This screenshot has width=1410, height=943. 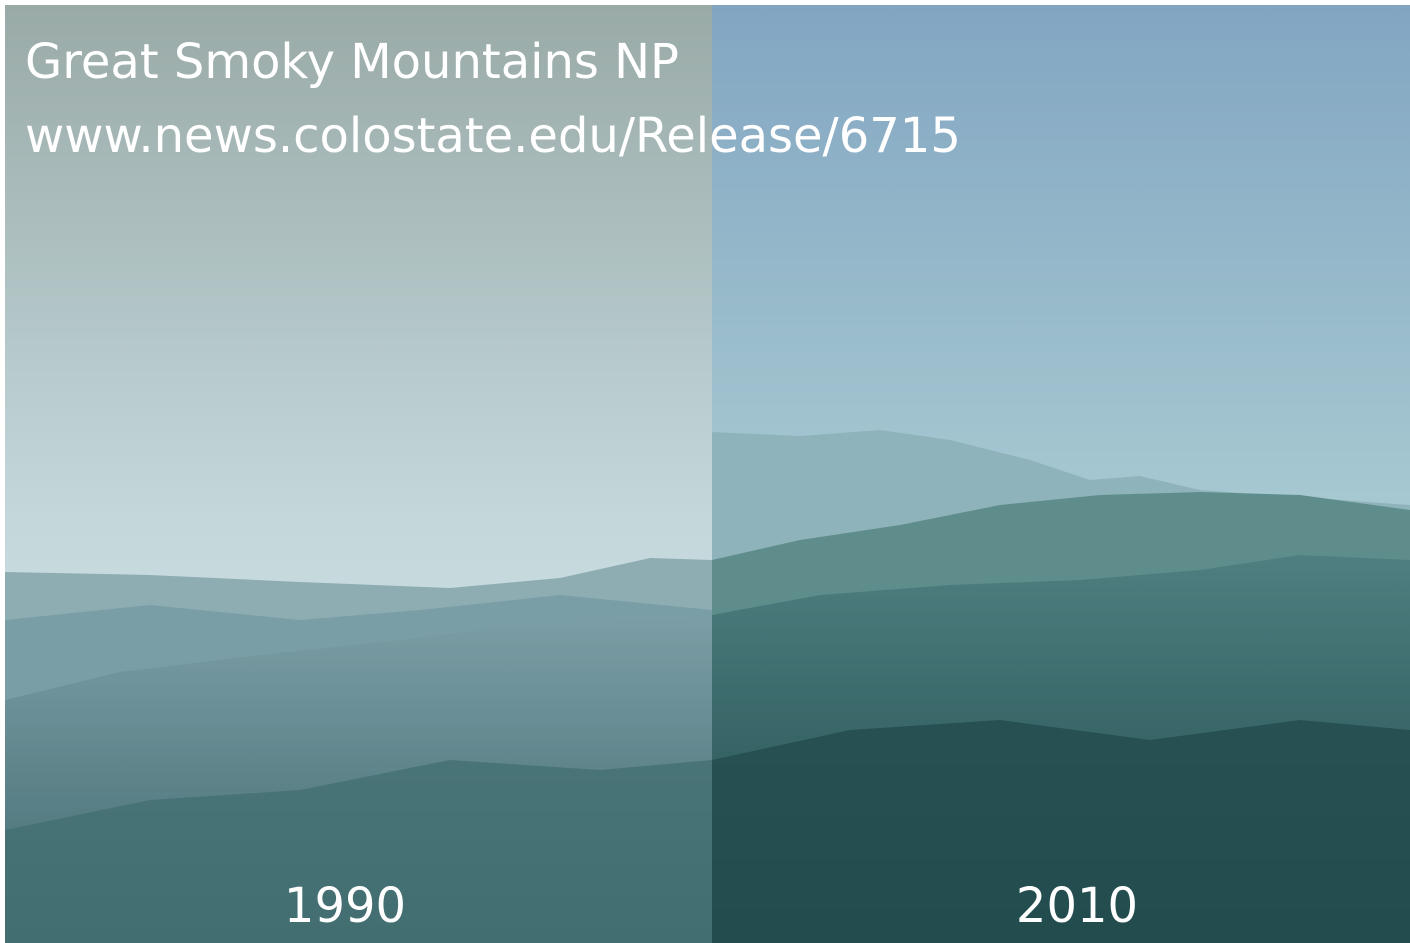 I want to click on year-label: 2010, so click(x=1077, y=906).